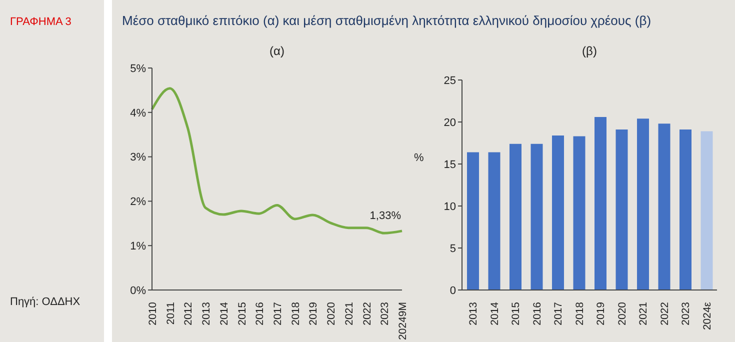 This screenshot has height=342, width=735. Describe the element at coordinates (419, 158) in the screenshot. I see `y-axis-title: %` at that location.